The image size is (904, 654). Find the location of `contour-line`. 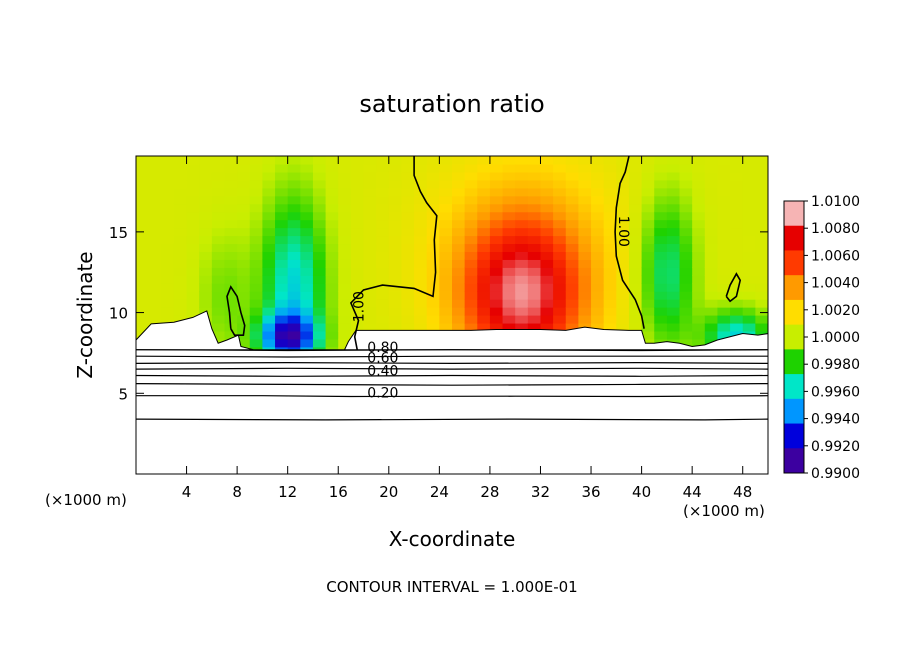

contour-line is located at coordinates (452, 363).